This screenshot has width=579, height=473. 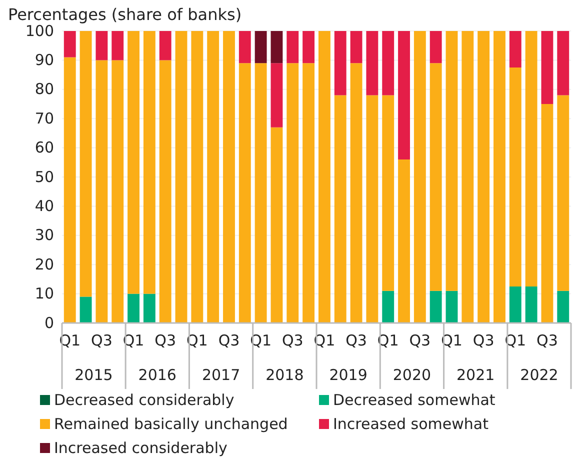 What do you see at coordinates (44, 235) in the screenshot?
I see `y-tick-label: 30` at bounding box center [44, 235].